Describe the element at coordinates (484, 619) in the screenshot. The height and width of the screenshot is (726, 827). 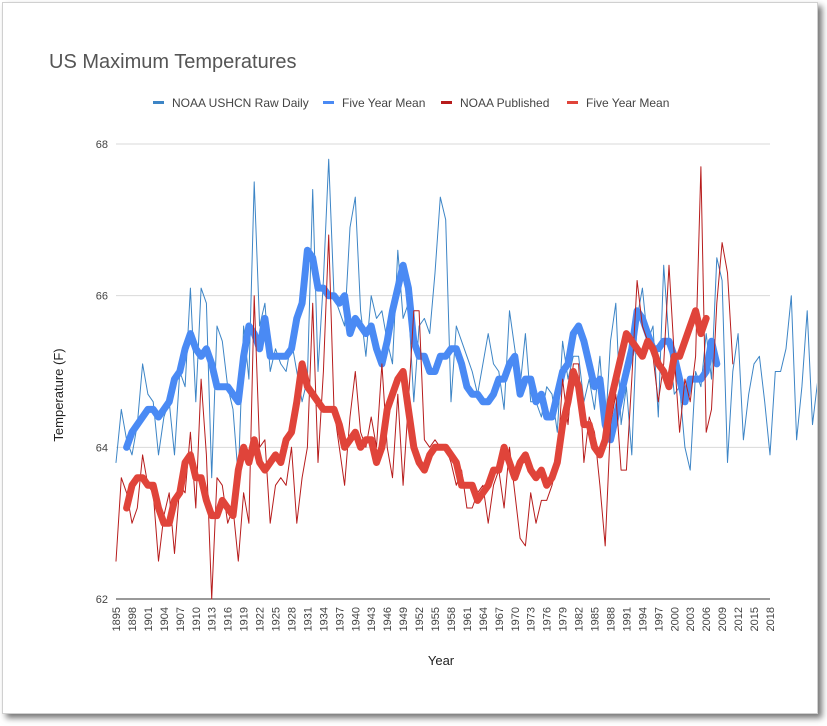
I see `x-tick-label: 1964` at that location.